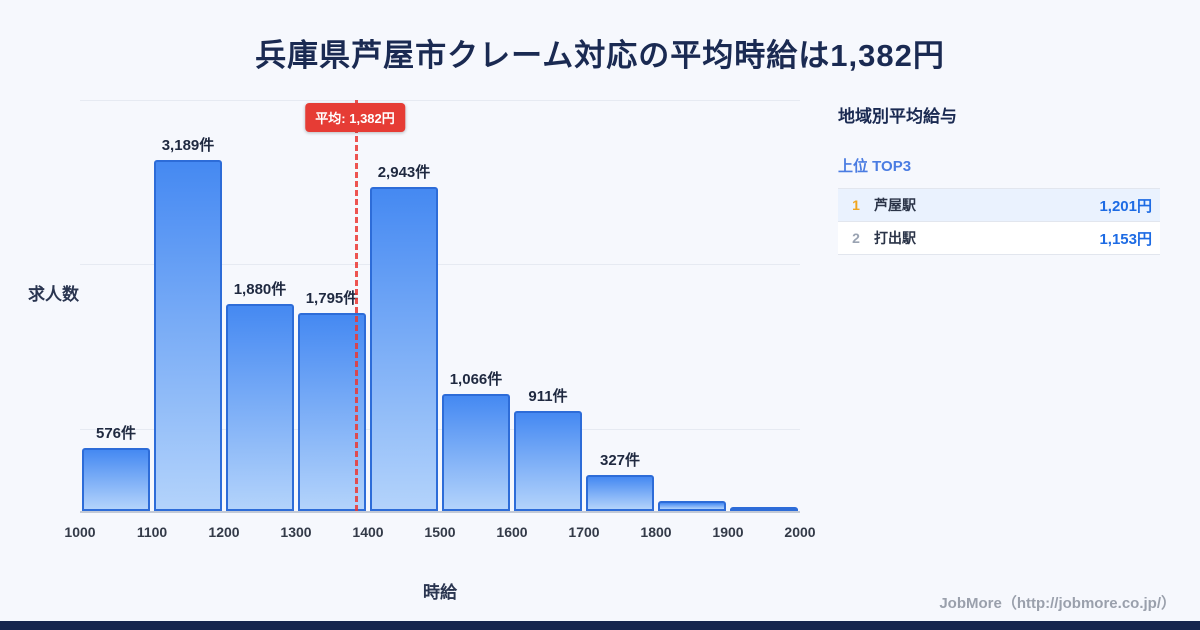 The height and width of the screenshot is (630, 1200). What do you see at coordinates (188, 145) in the screenshot?
I see `bar-value-label: 3,189件` at bounding box center [188, 145].